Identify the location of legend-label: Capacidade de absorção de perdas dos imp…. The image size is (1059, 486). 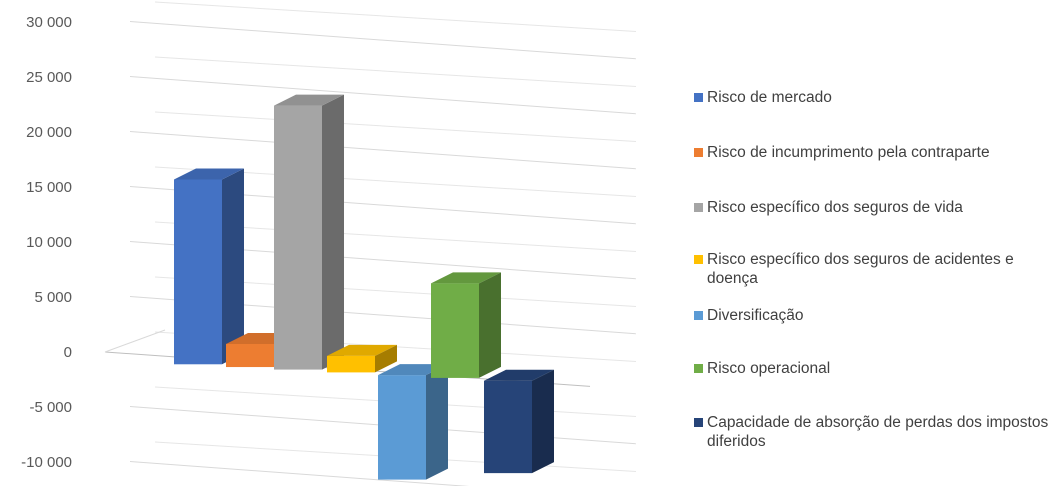
(878, 432).